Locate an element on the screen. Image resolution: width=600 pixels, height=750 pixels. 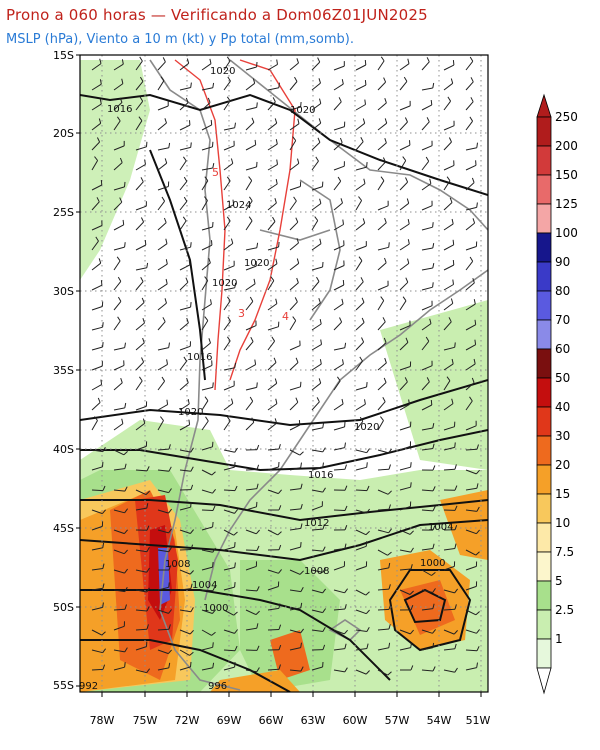
colorbar-label: 250 is located at coordinates (566, 117).